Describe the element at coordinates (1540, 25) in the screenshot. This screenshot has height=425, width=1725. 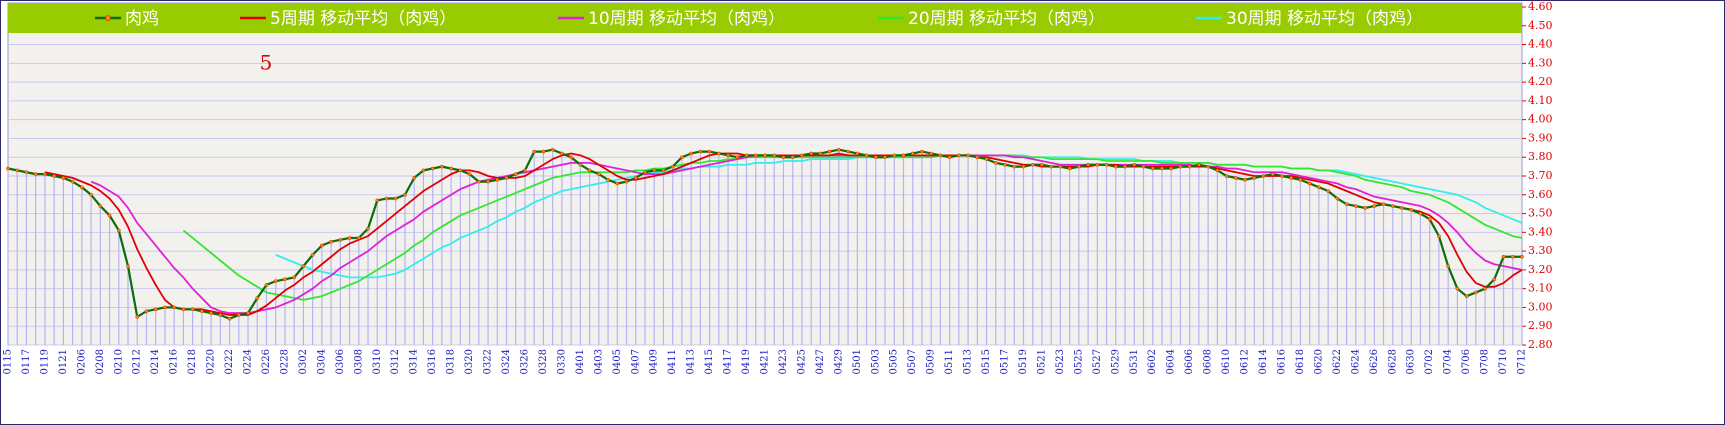
I see `y-tick-label: 4.50` at that location.